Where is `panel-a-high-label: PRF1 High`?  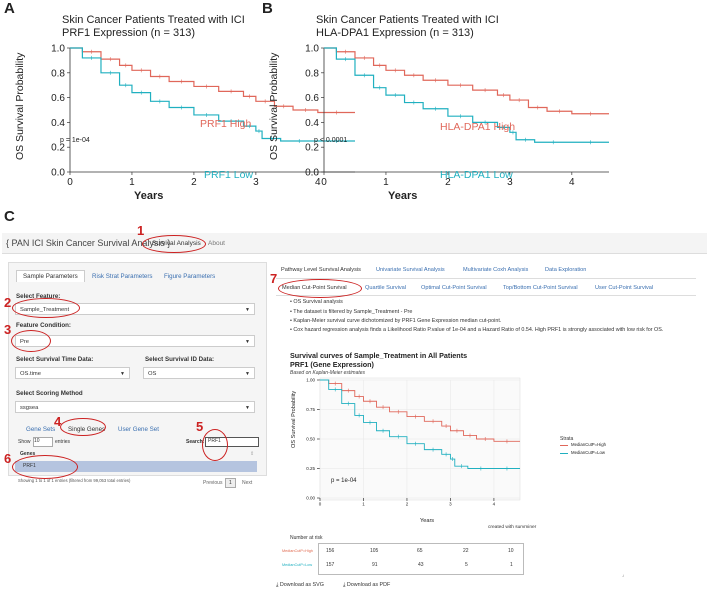 panel-a-high-label: PRF1 High is located at coordinates (226, 124).